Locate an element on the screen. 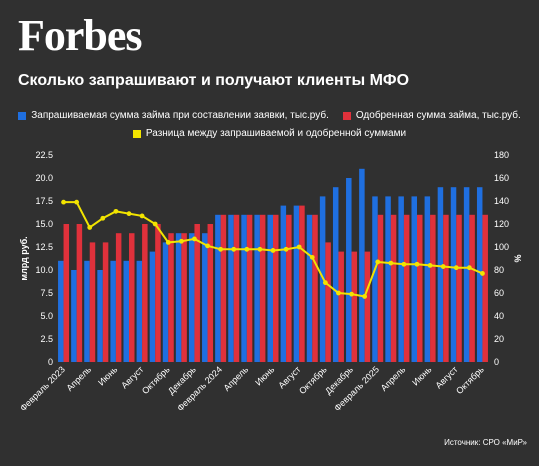  y-tick-label: 5.0 is located at coordinates (46, 316).